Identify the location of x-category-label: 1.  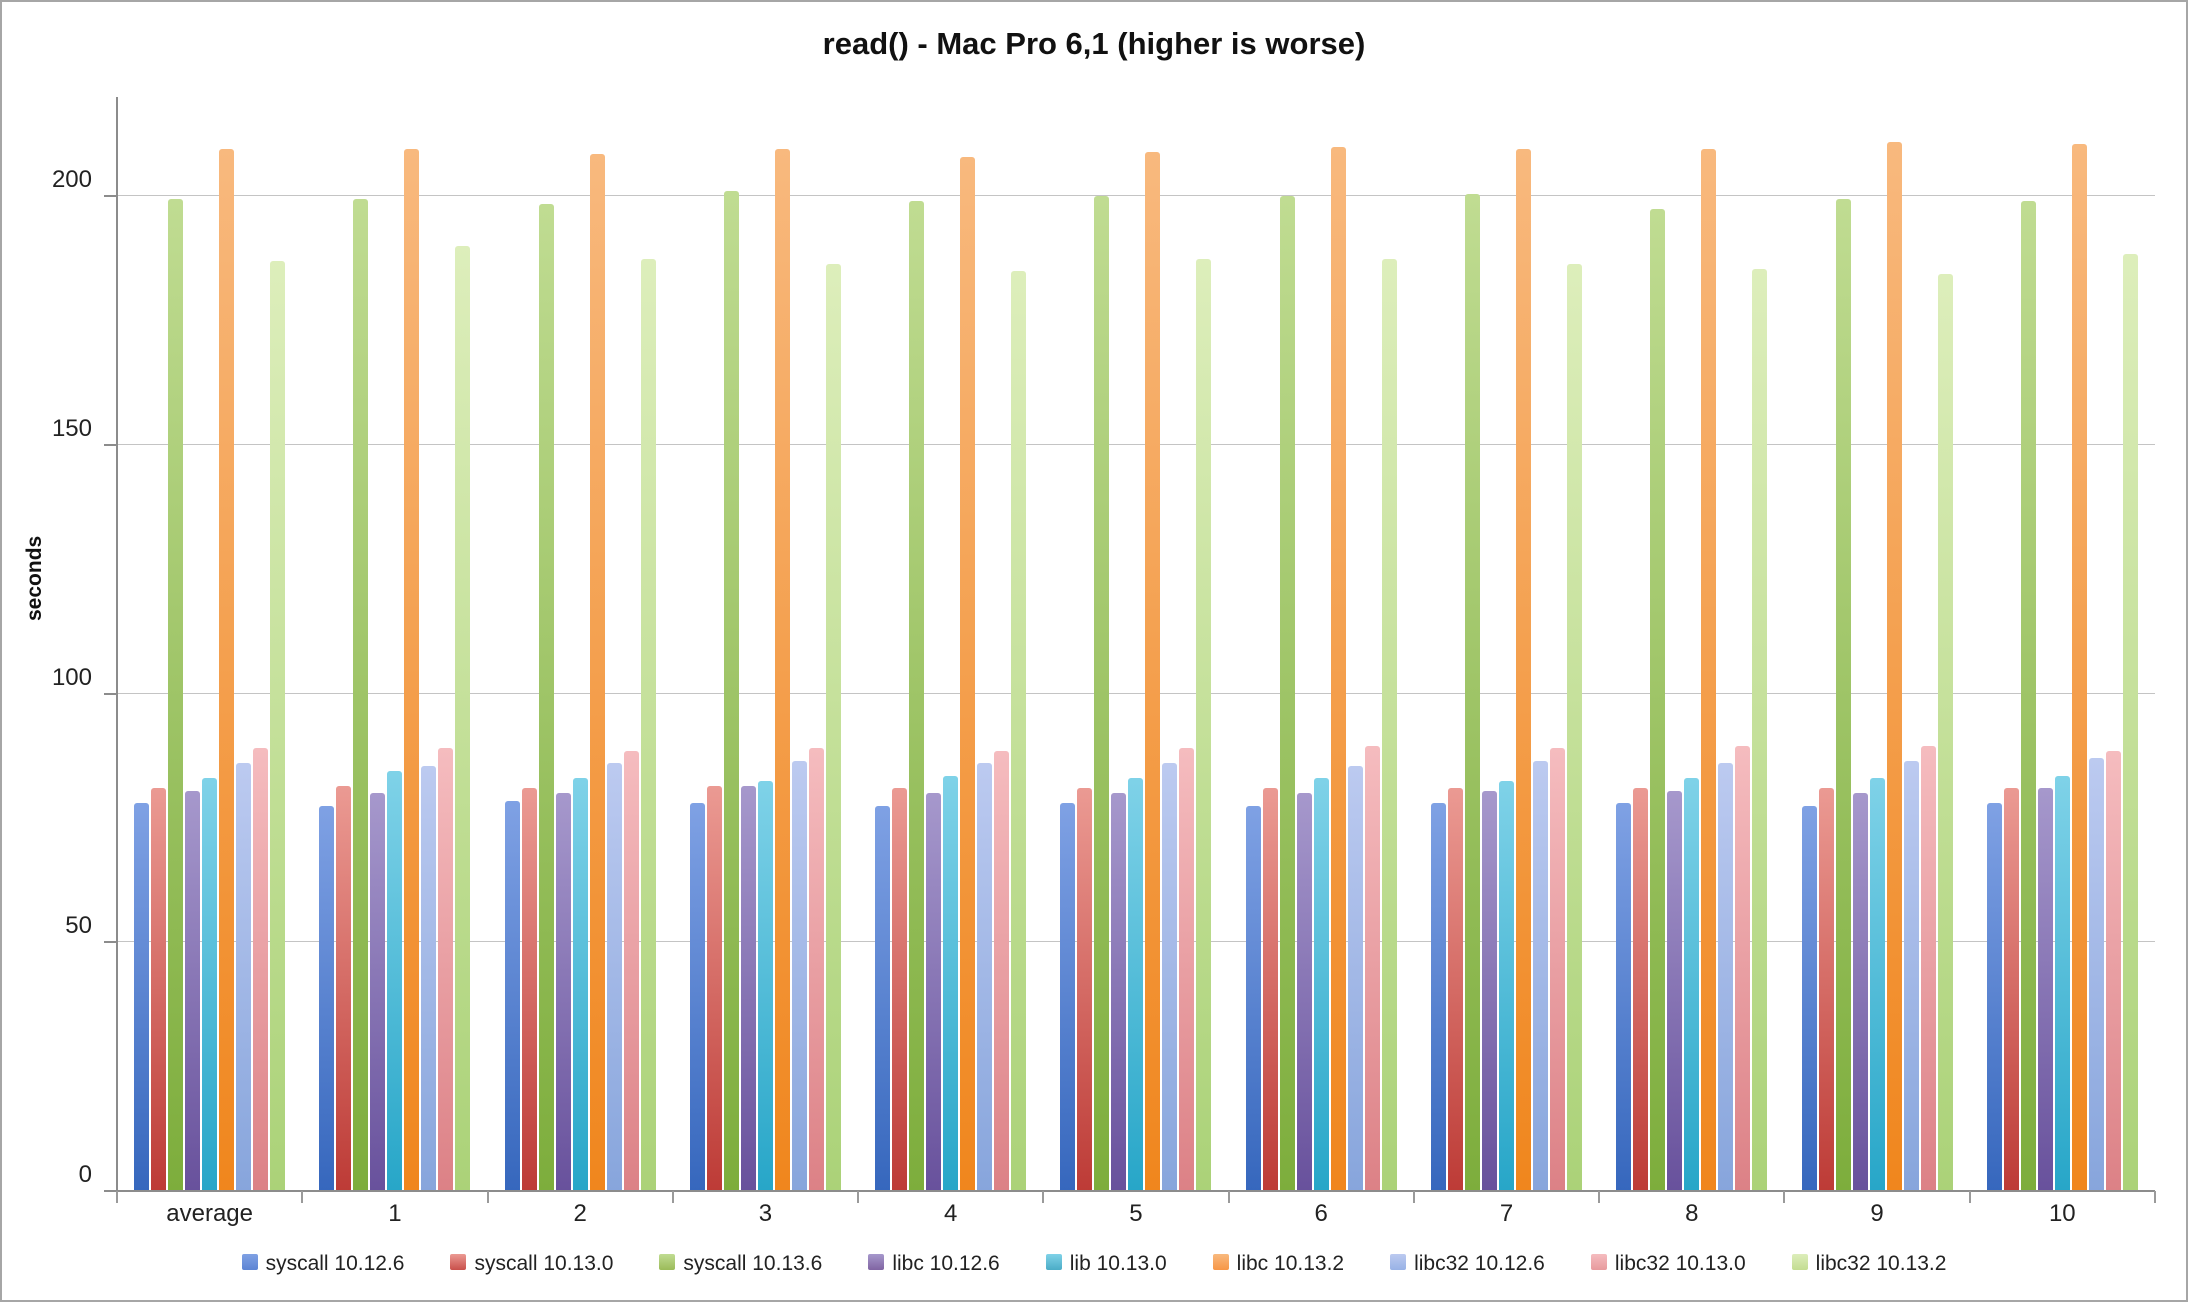
(395, 1213).